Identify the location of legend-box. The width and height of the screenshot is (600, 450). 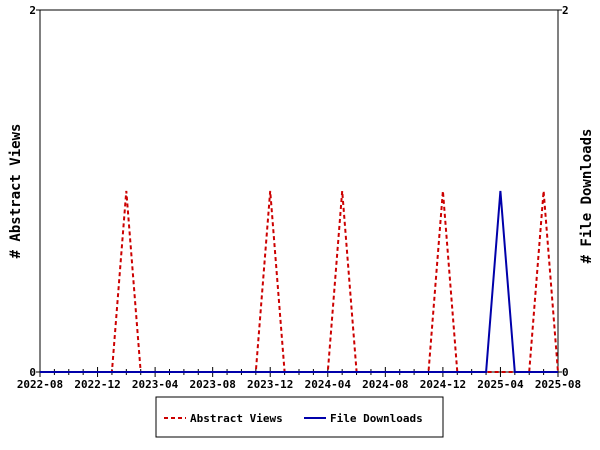
(299, 417).